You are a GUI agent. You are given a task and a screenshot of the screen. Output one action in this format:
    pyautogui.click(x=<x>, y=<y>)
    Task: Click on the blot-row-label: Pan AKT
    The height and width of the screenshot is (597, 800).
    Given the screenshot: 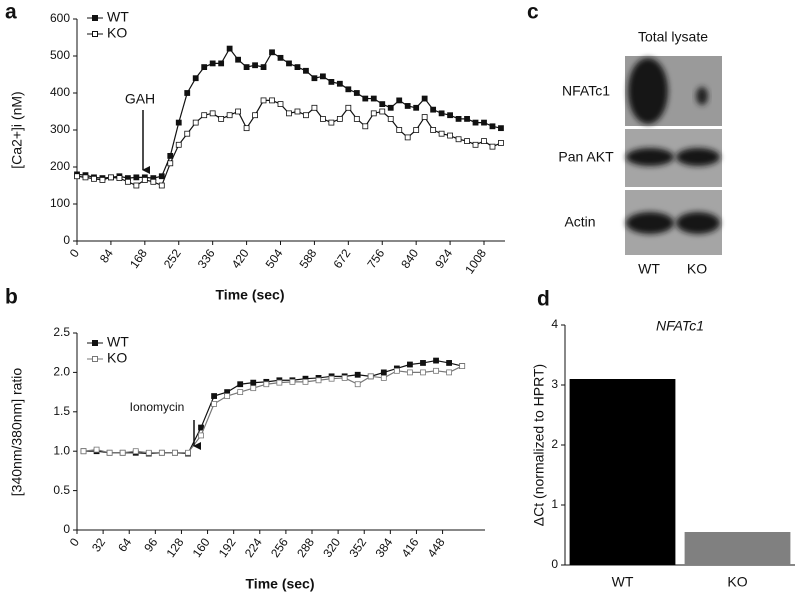 What is the action you would take?
    pyautogui.click(x=586, y=157)
    